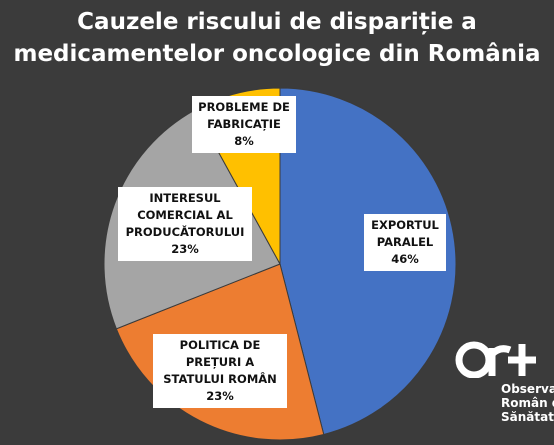  What do you see at coordinates (527, 417) in the screenshot?
I see `watermark-line-3: Sănătate` at bounding box center [527, 417].